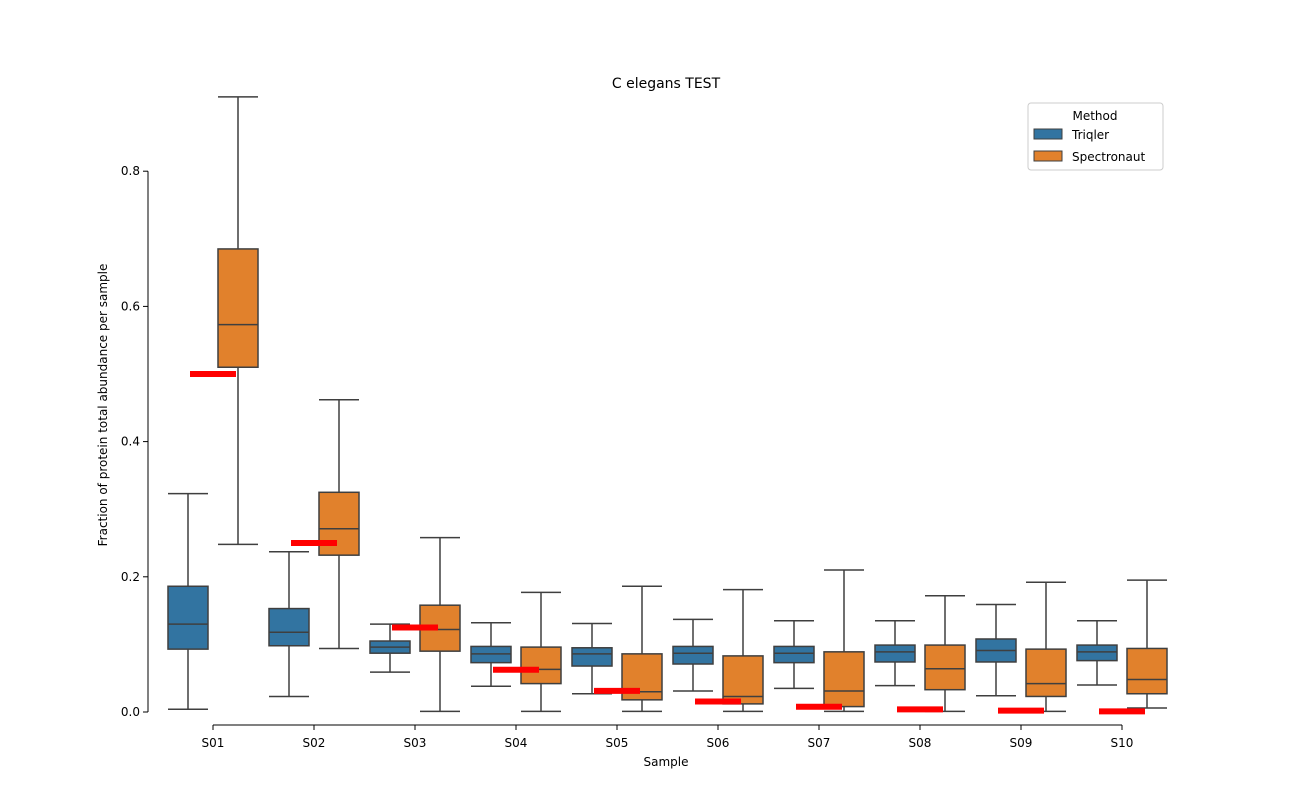 This screenshot has height=800, width=1300. Describe the element at coordinates (440, 624) in the screenshot. I see `box-spectronaut-s03` at that location.